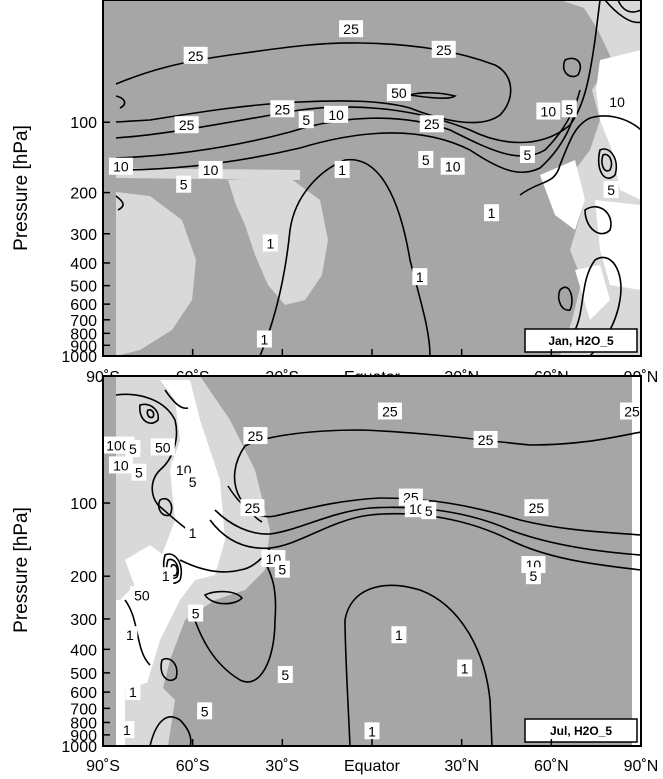 The width and height of the screenshot is (663, 779). What do you see at coordinates (581, 341) in the screenshot?
I see `panel-label: Jan, H2O_5` at bounding box center [581, 341].